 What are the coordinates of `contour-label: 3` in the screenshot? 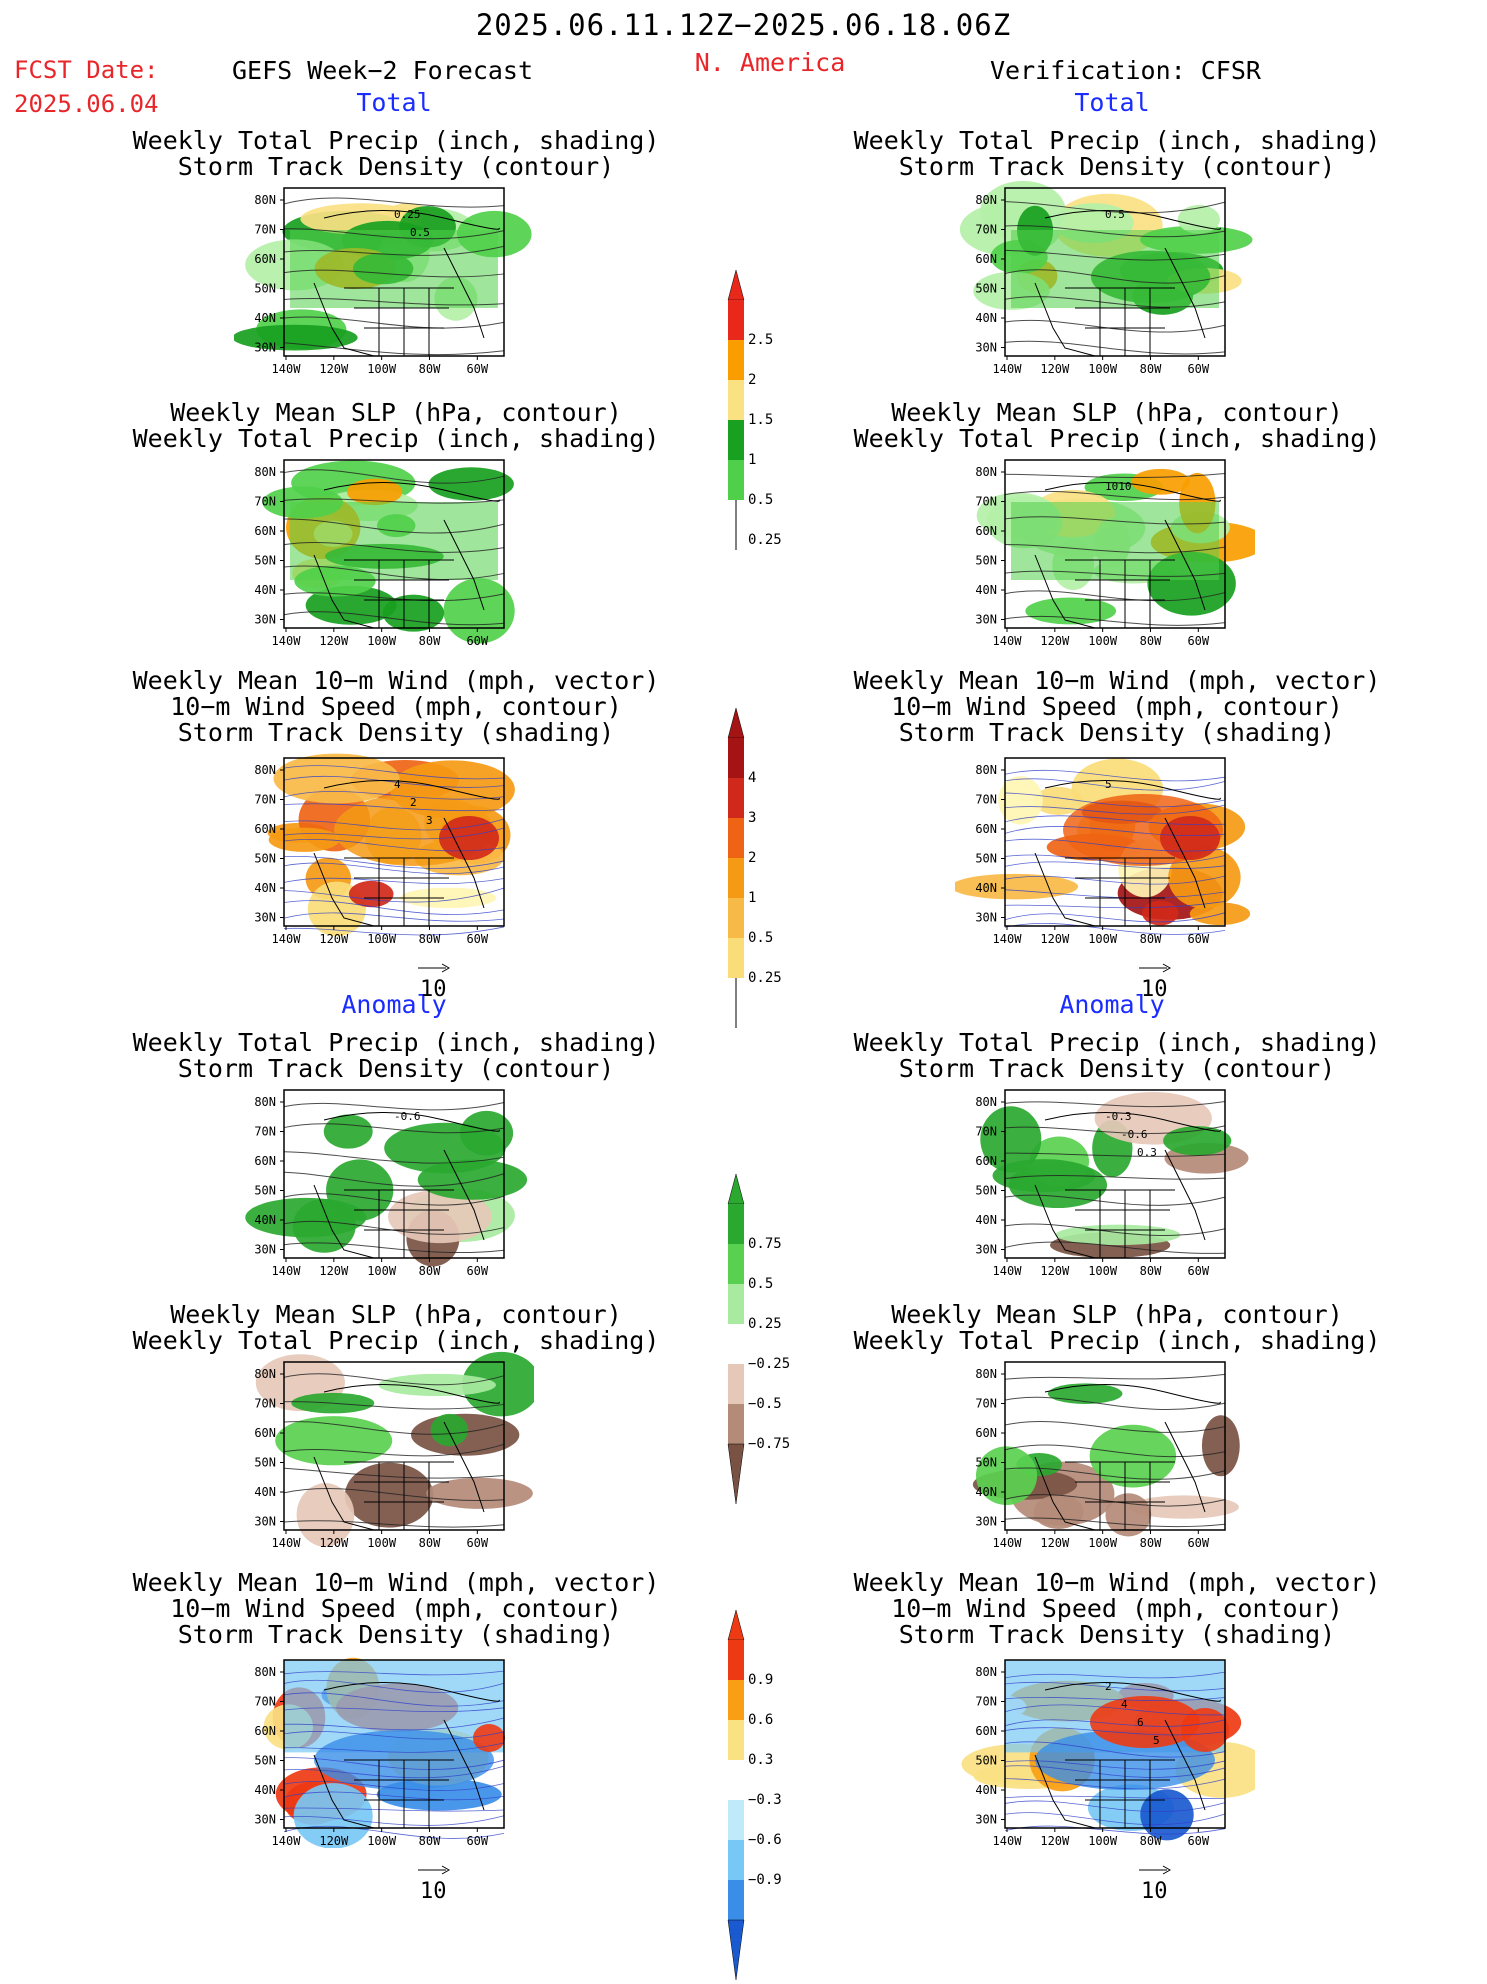 It's located at (429, 820).